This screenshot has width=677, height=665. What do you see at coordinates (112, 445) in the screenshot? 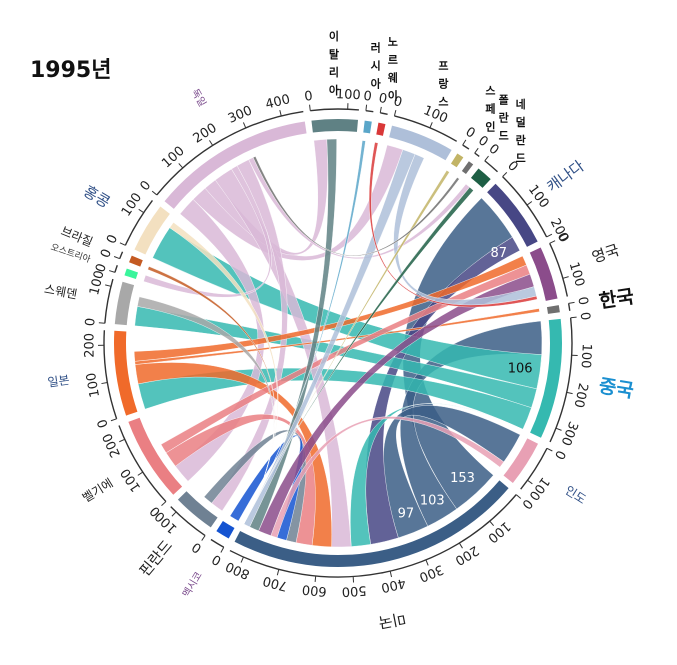
I see `tick-label-6-2: 200` at bounding box center [112, 445].